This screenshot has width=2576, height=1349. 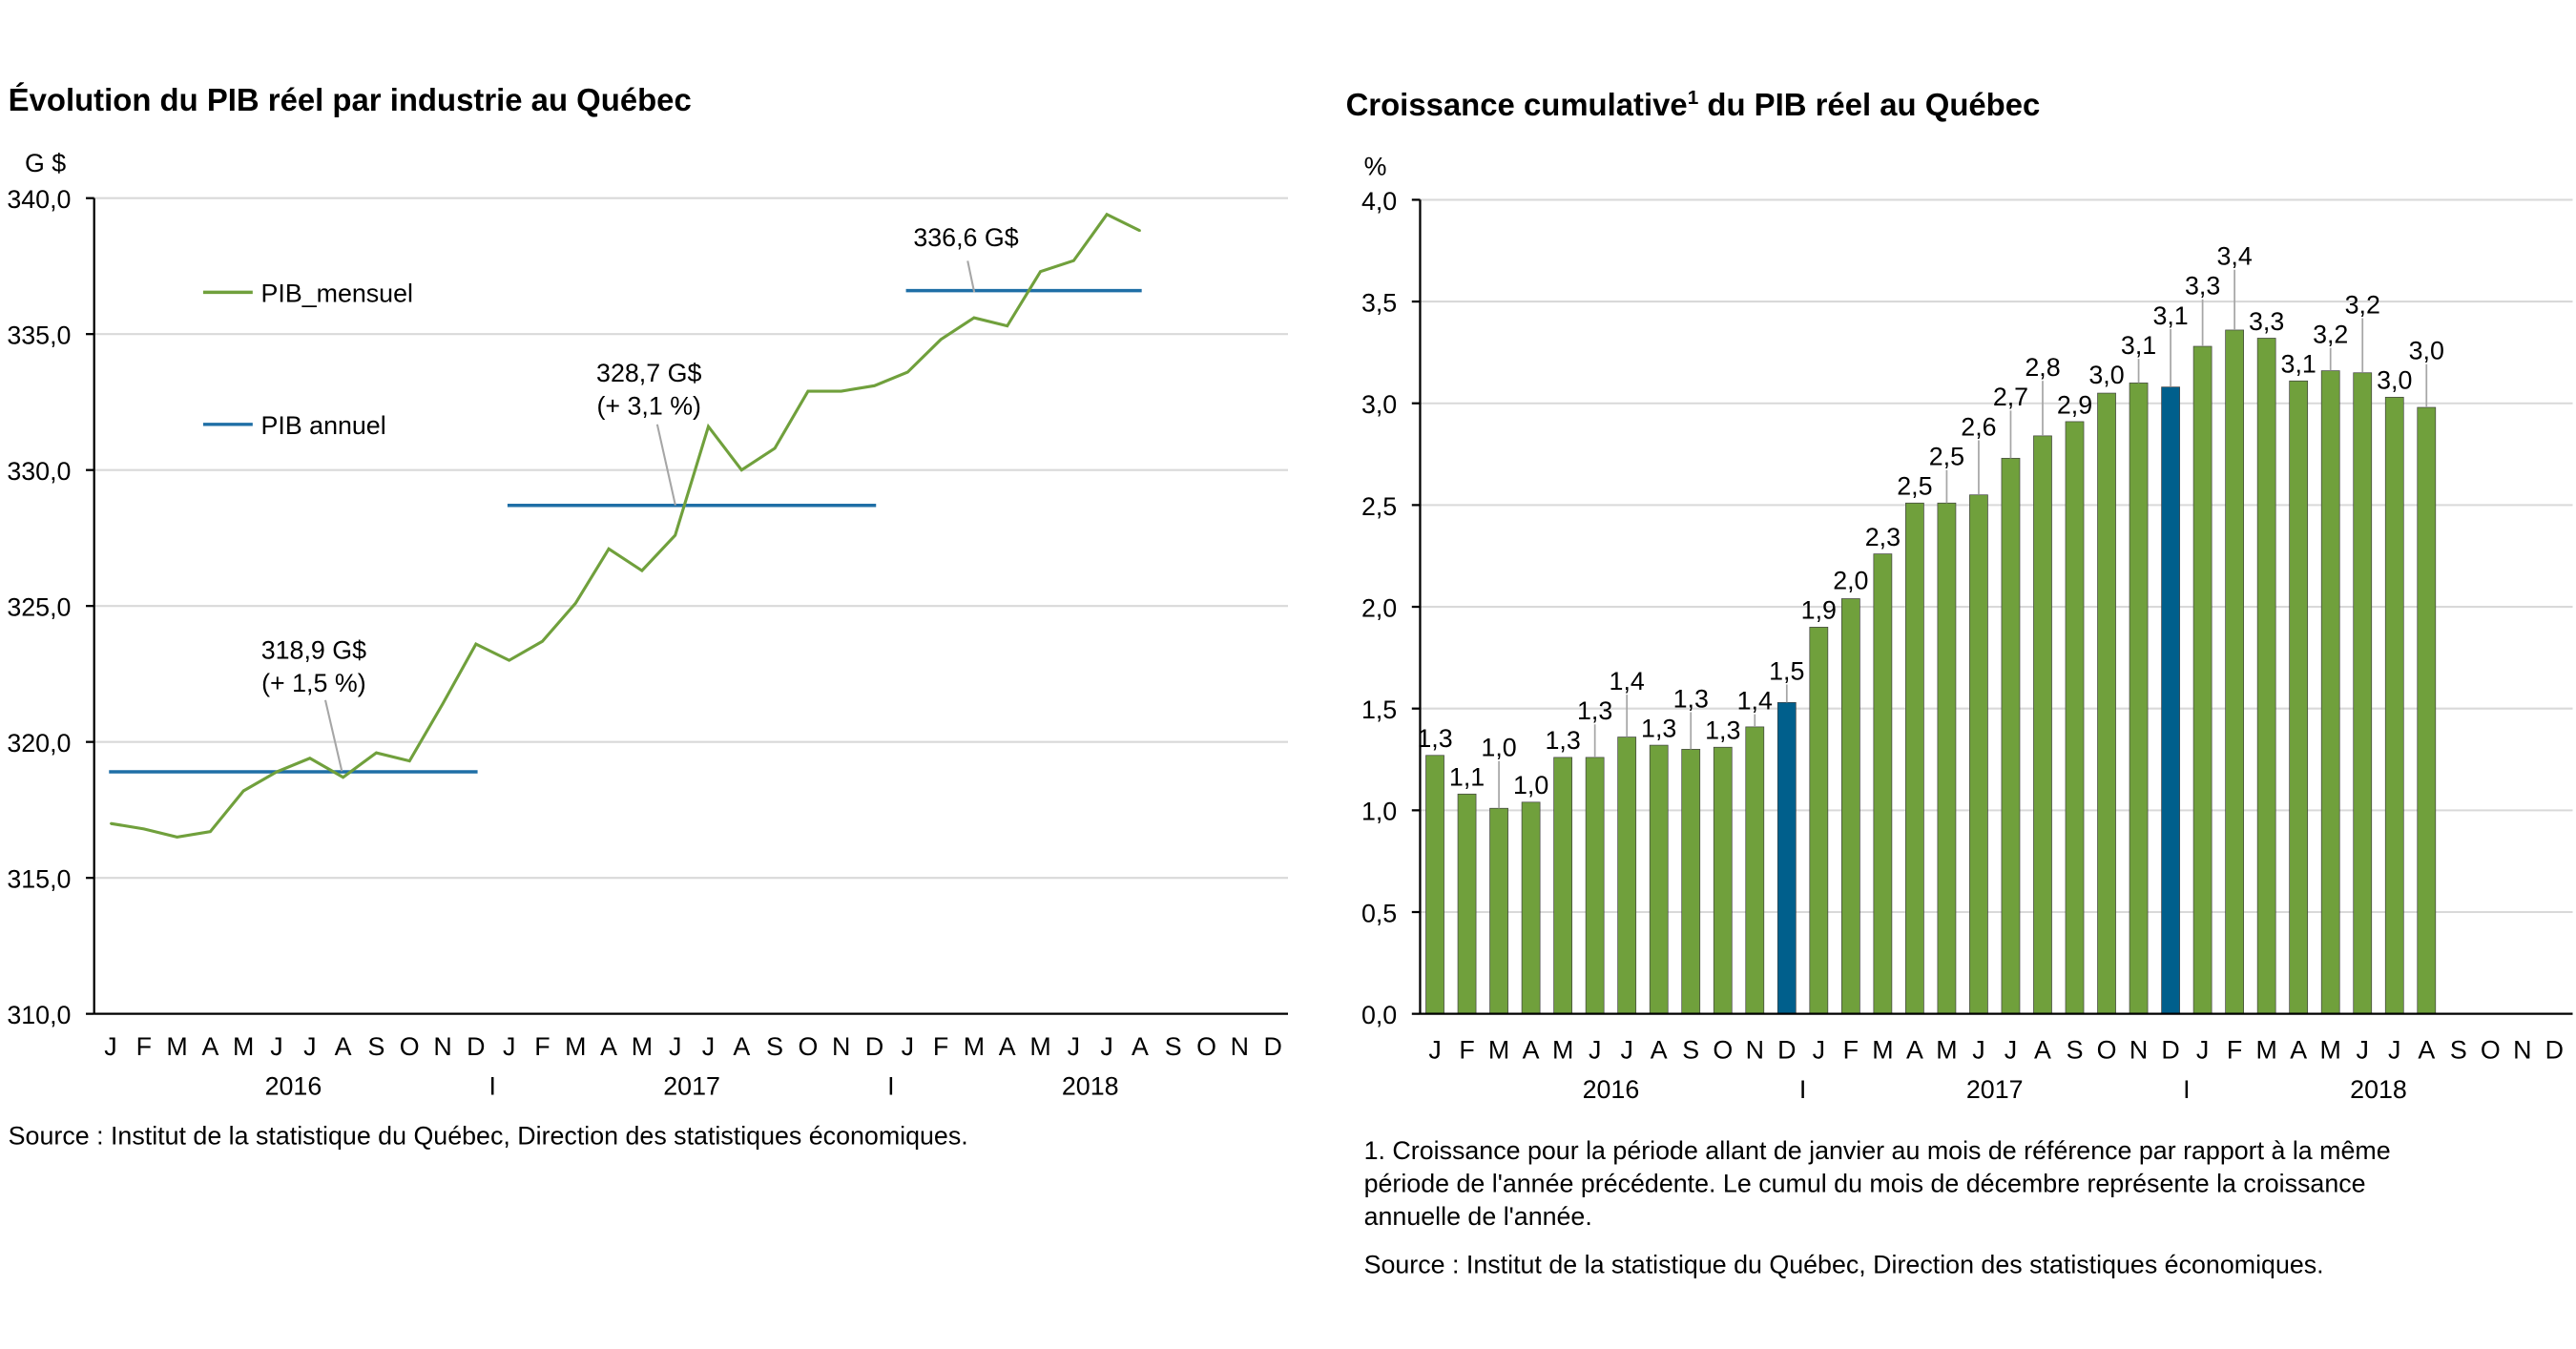 I want to click on bar-value-label: 3,2, so click(x=2362, y=304).